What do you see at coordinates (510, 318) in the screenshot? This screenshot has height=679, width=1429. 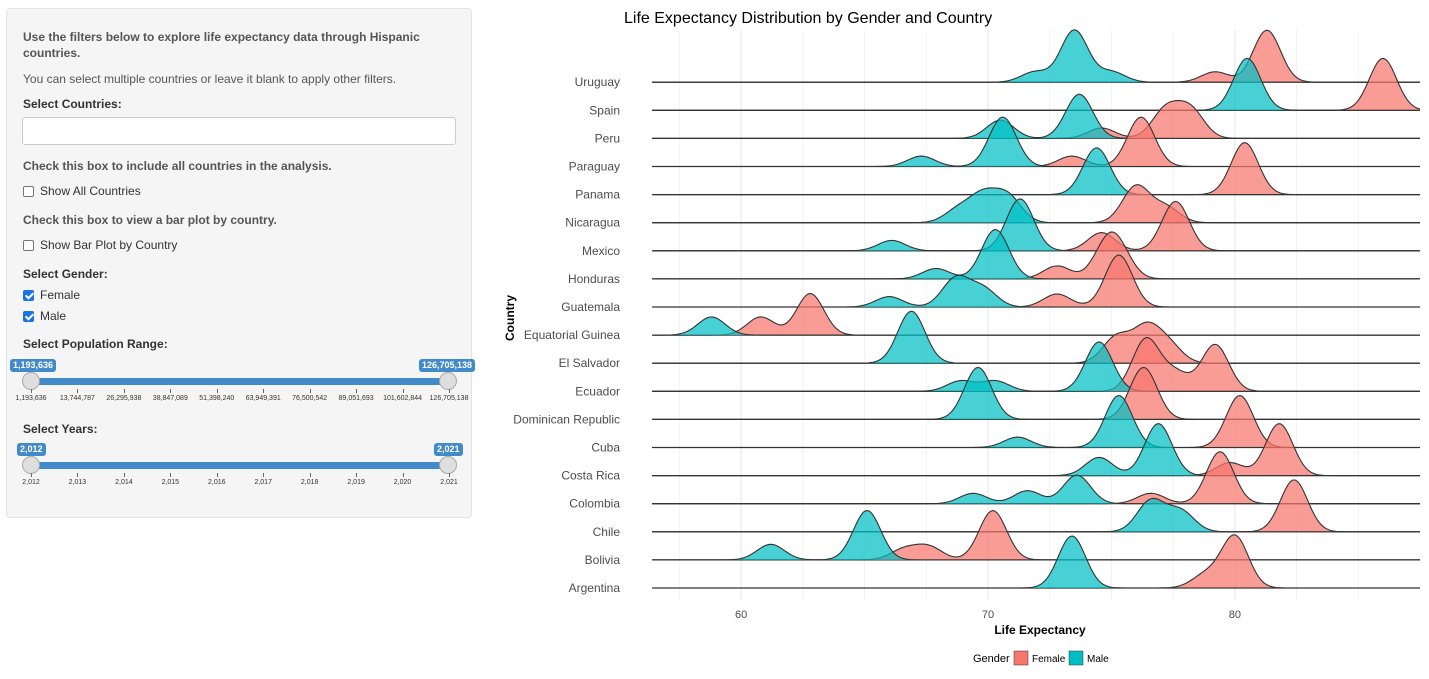 I see `y-axis-label: Country` at bounding box center [510, 318].